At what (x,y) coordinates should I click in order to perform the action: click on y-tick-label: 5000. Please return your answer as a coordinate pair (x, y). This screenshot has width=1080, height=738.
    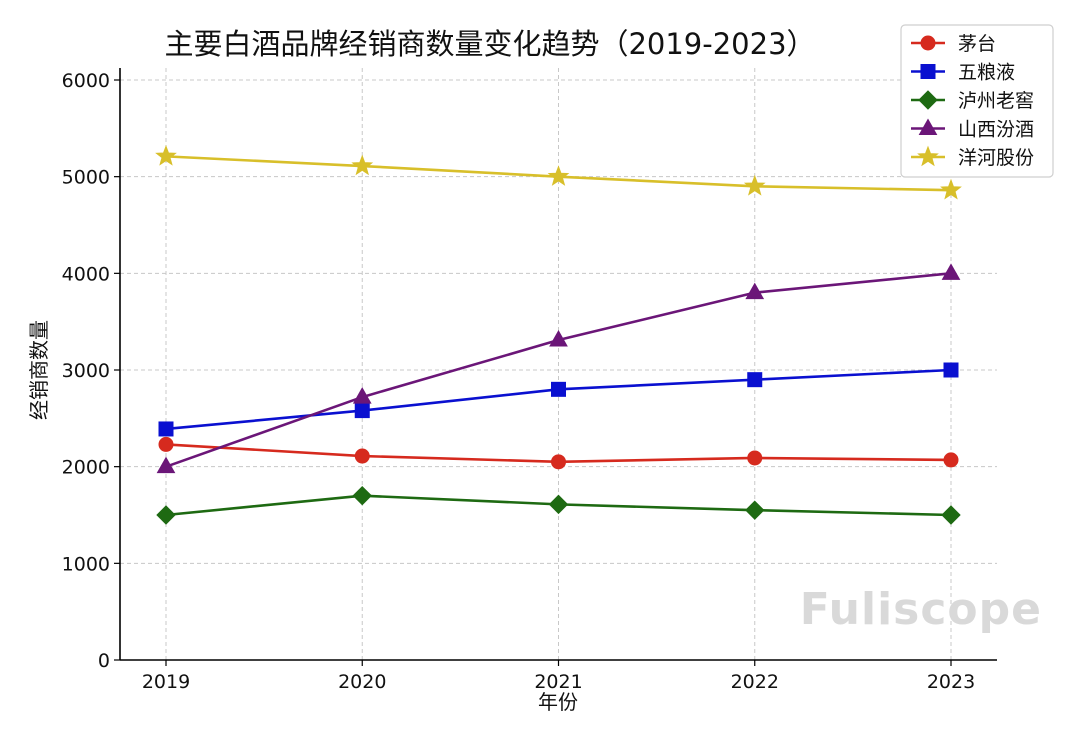
    Looking at the image, I should click on (86, 178).